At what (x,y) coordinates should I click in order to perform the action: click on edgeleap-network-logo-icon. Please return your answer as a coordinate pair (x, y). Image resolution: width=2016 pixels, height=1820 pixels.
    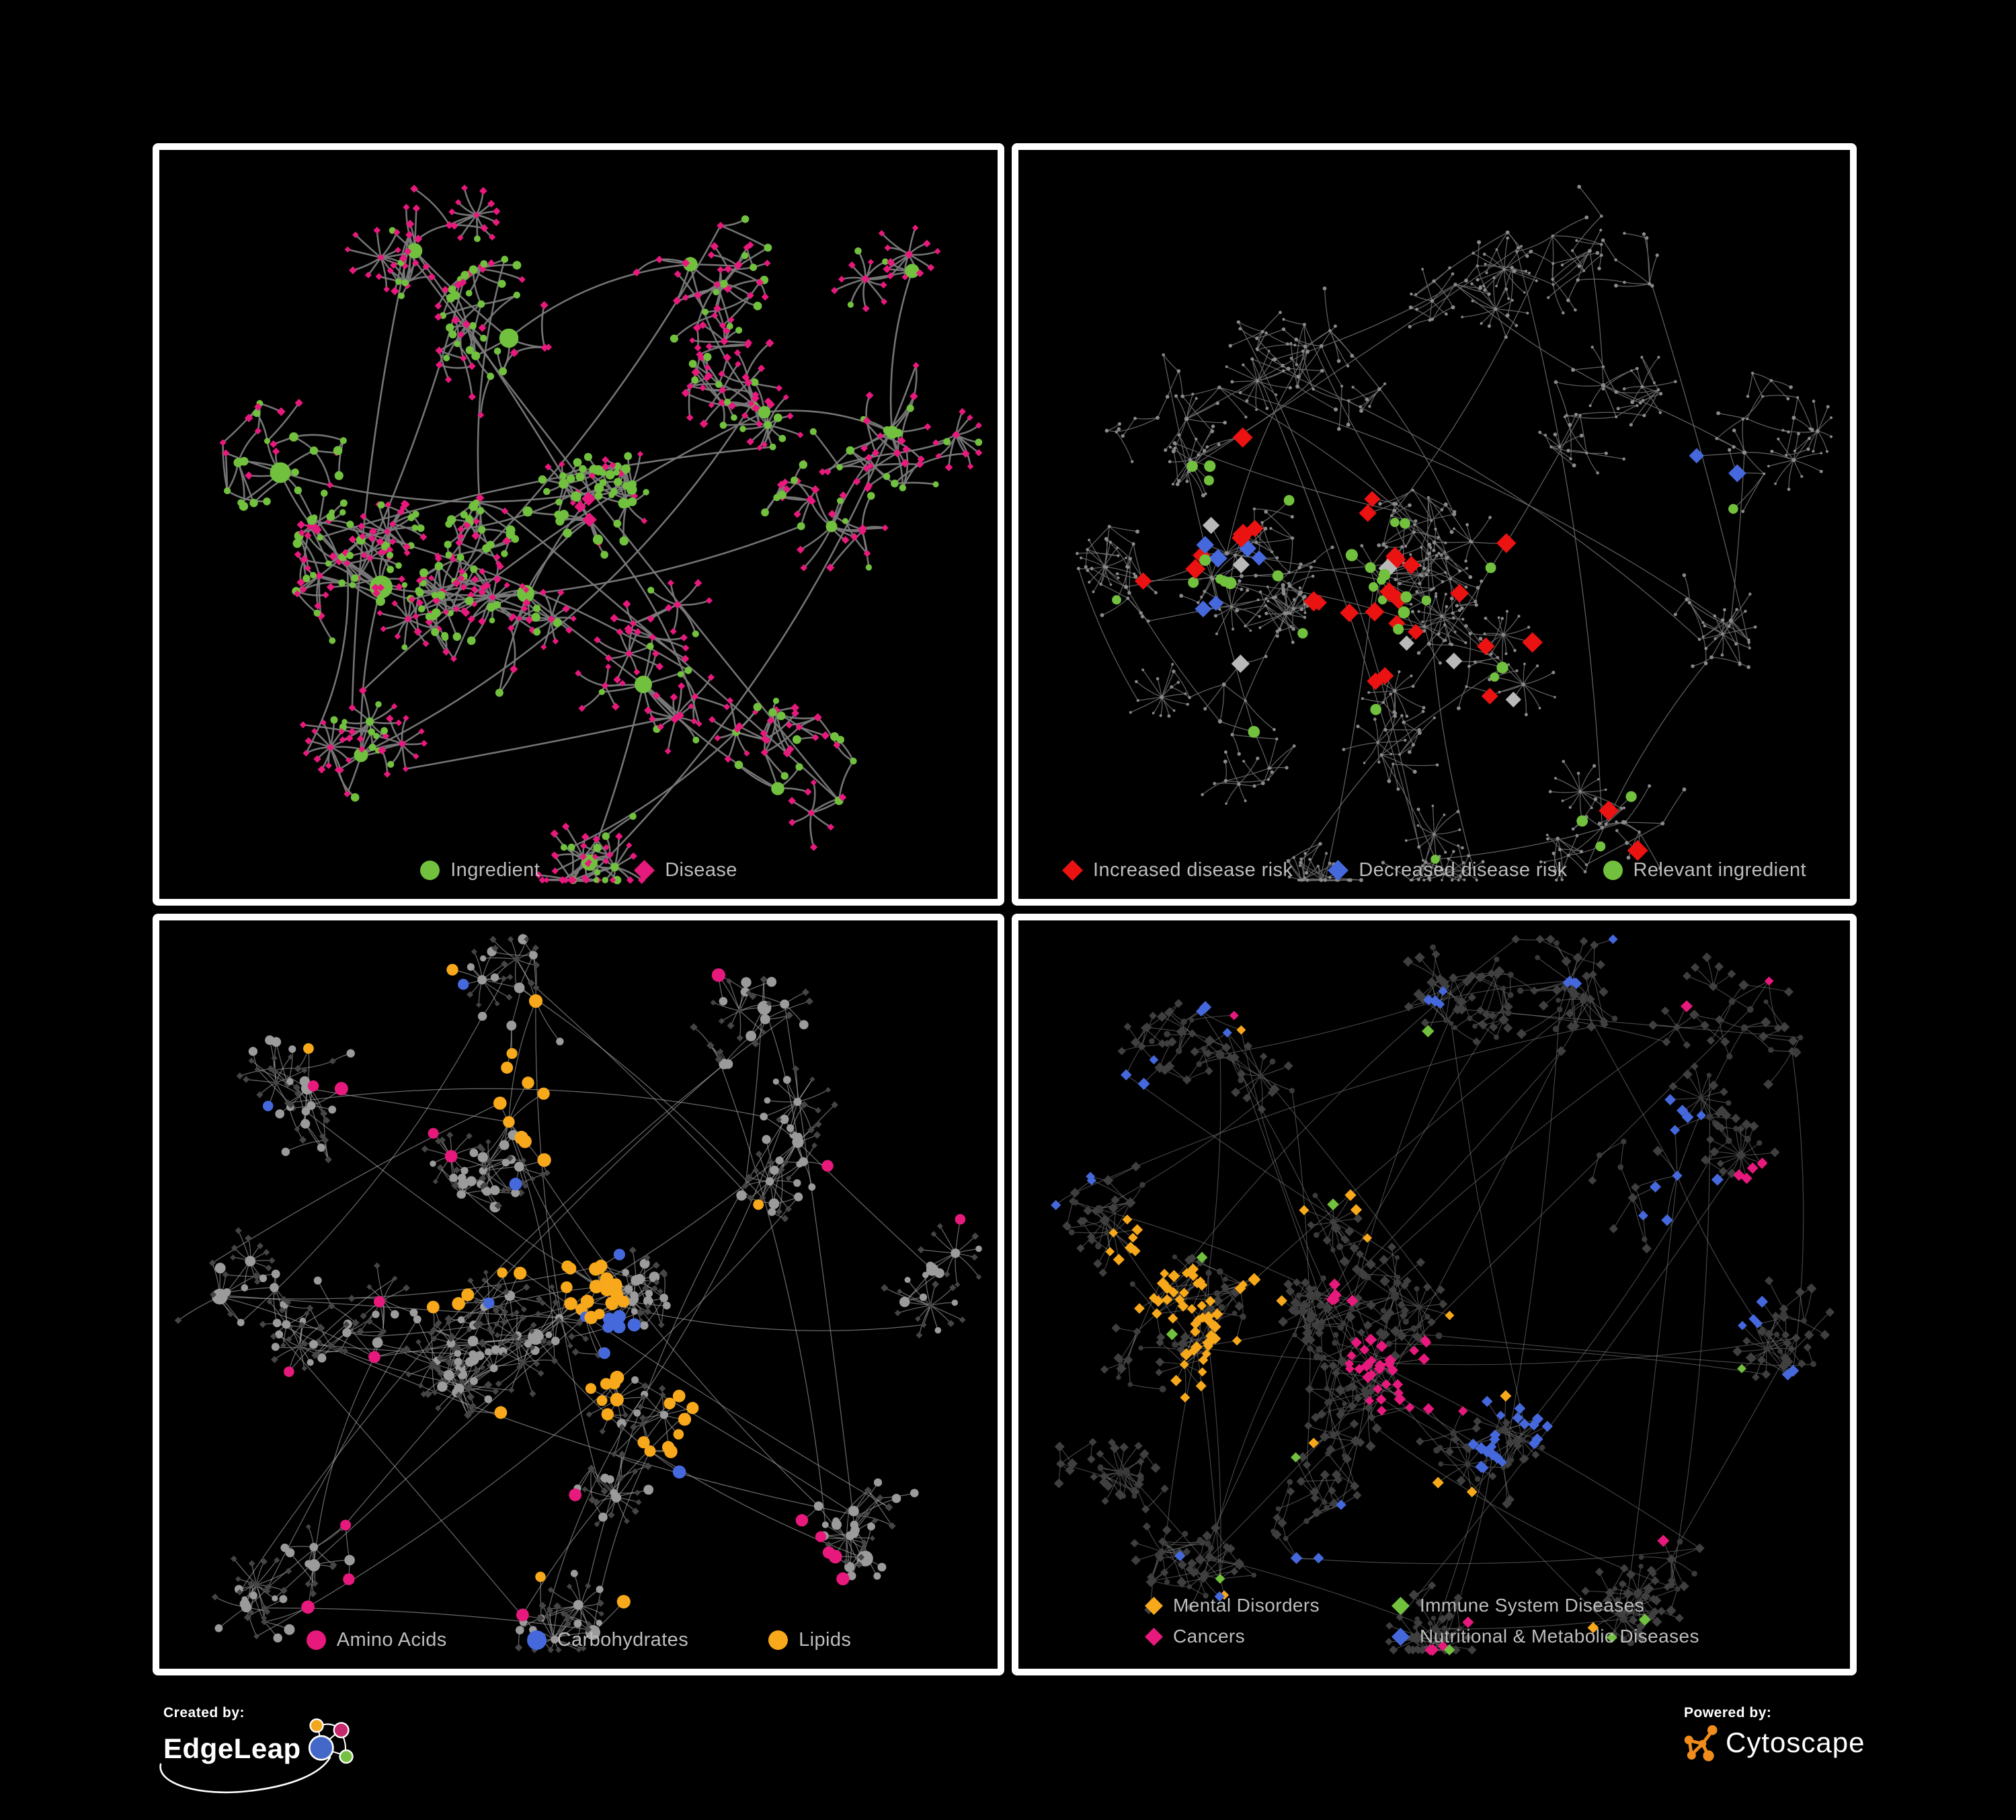
    Looking at the image, I should click on (331, 1741).